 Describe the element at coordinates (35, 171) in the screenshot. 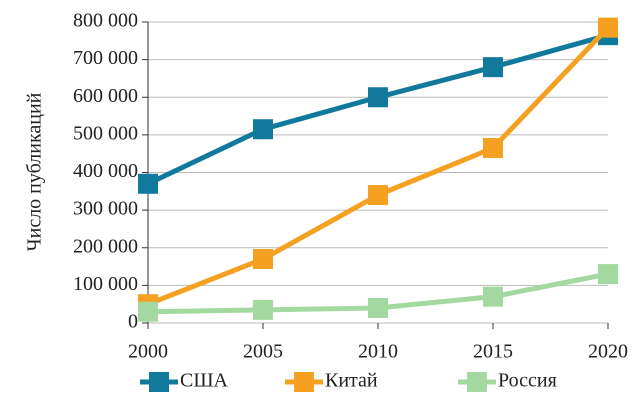

I see `y-axis-label: Число публикаций` at that location.